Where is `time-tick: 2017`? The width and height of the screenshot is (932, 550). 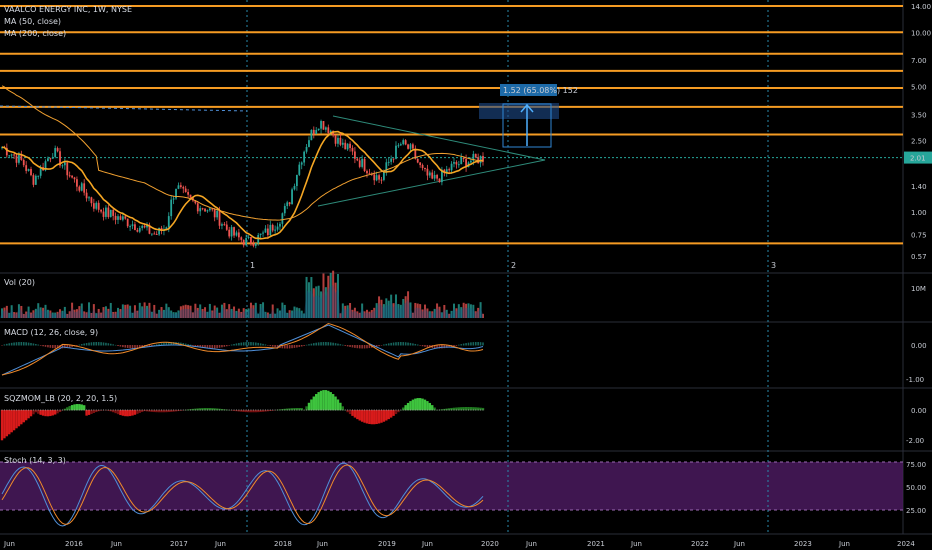
time-tick: 2017 is located at coordinates (179, 544).